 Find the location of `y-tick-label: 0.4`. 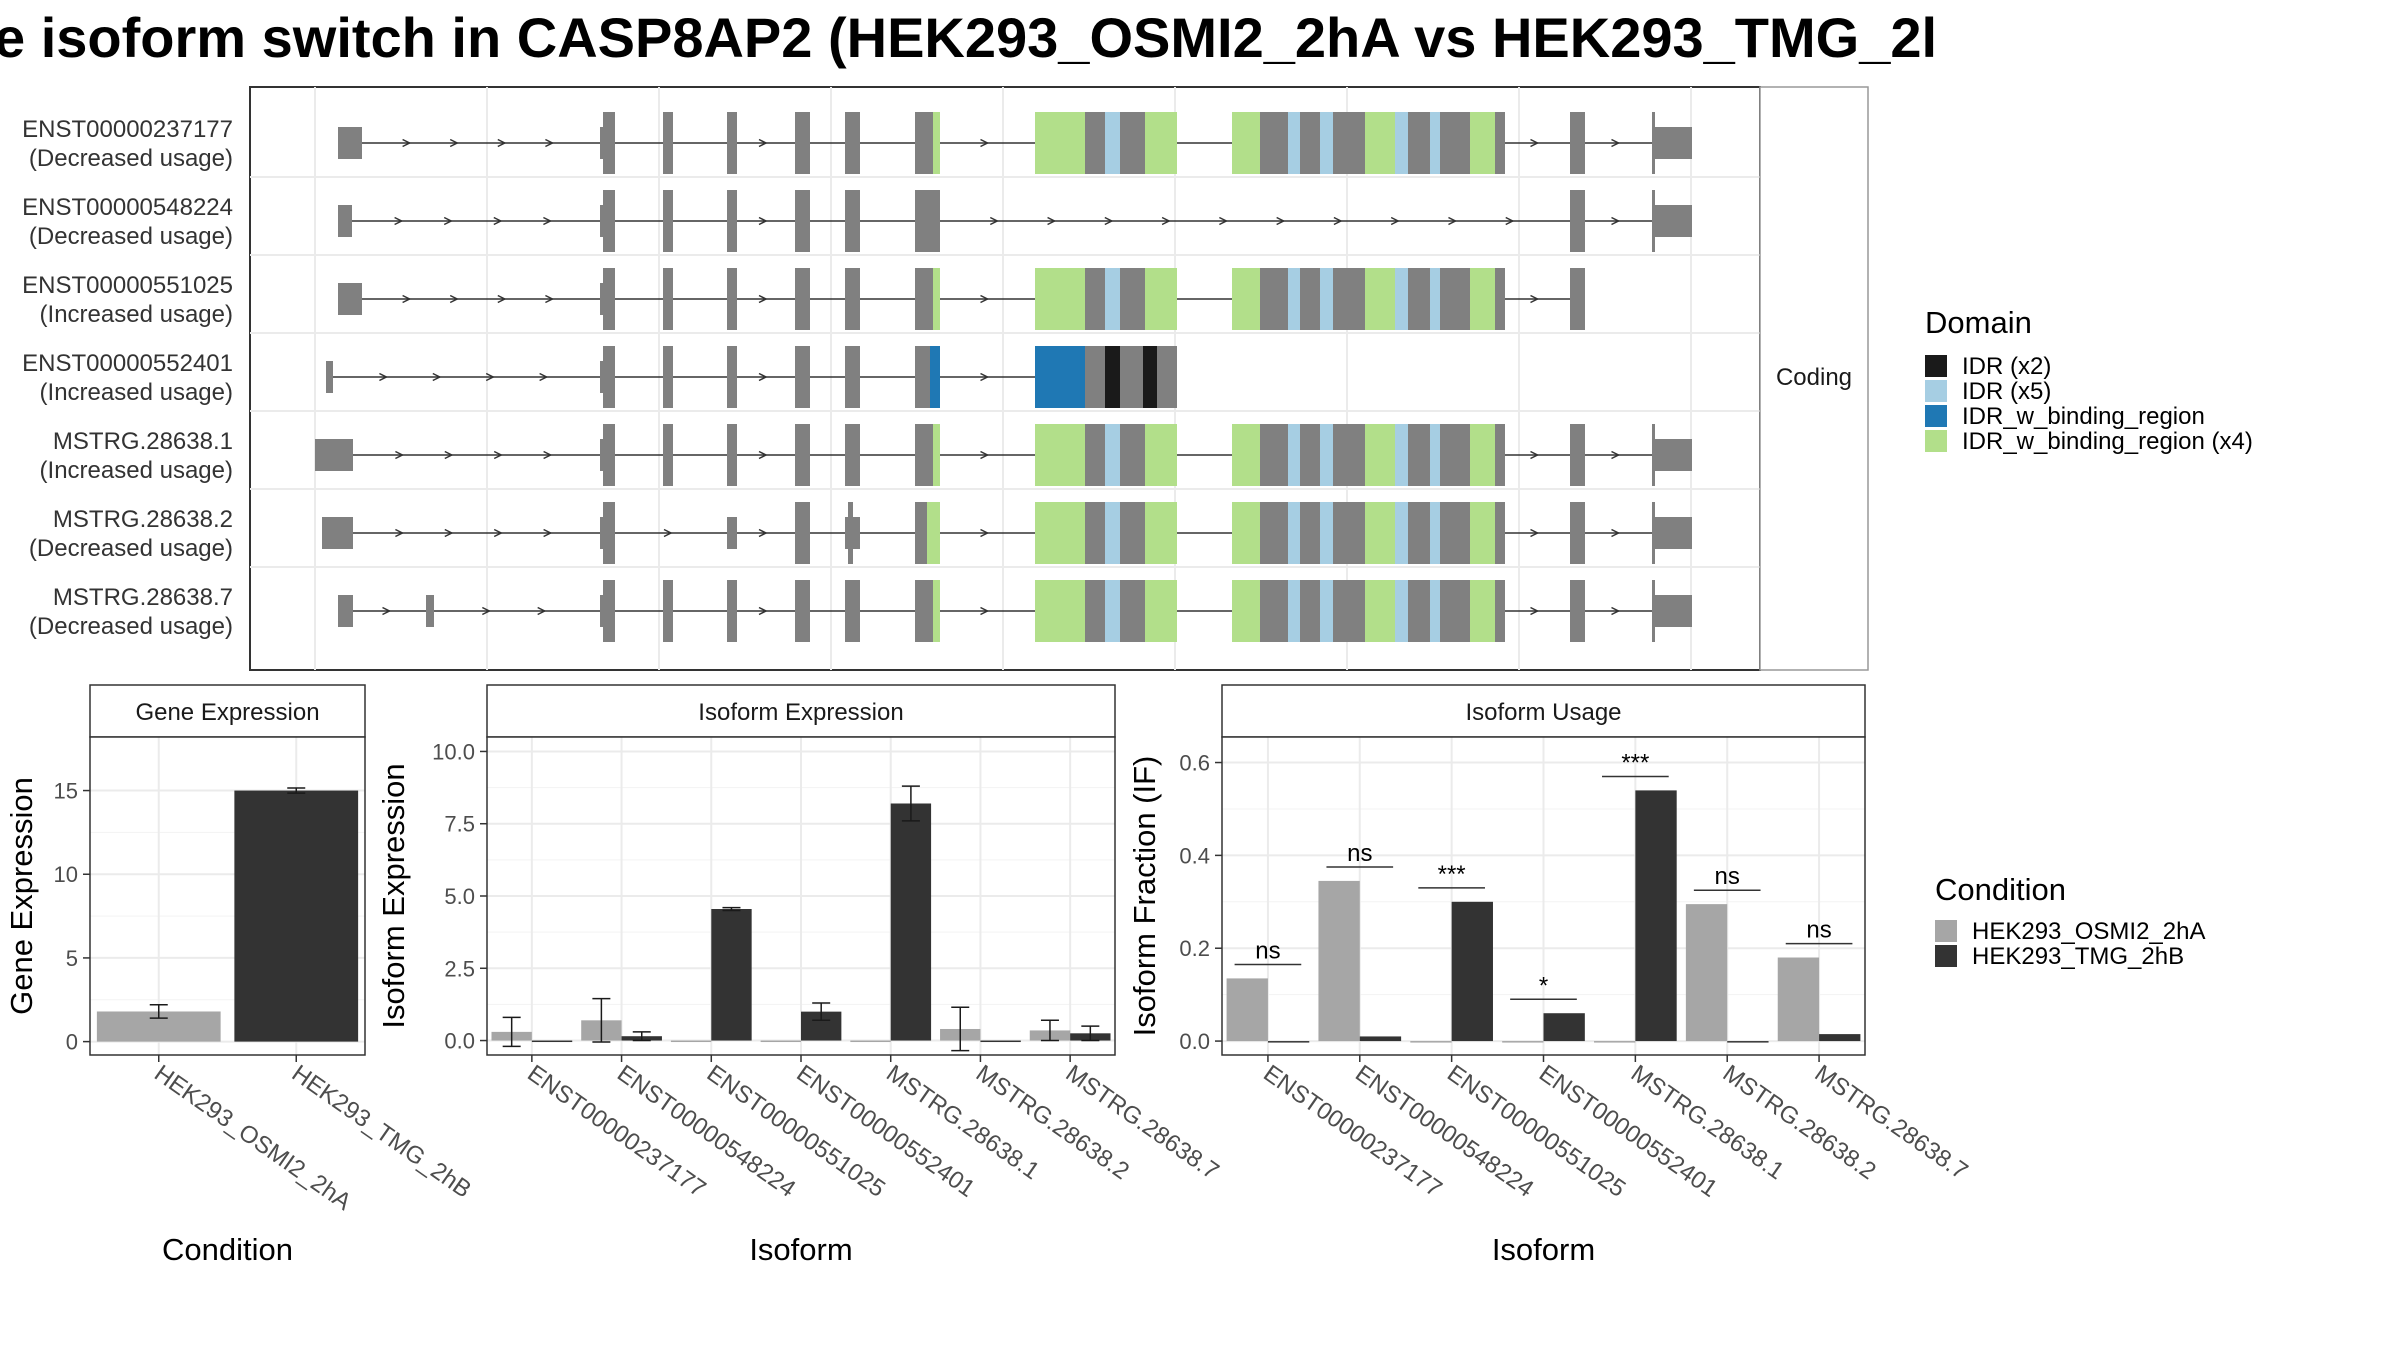

y-tick-label: 0.4 is located at coordinates (1194, 855).